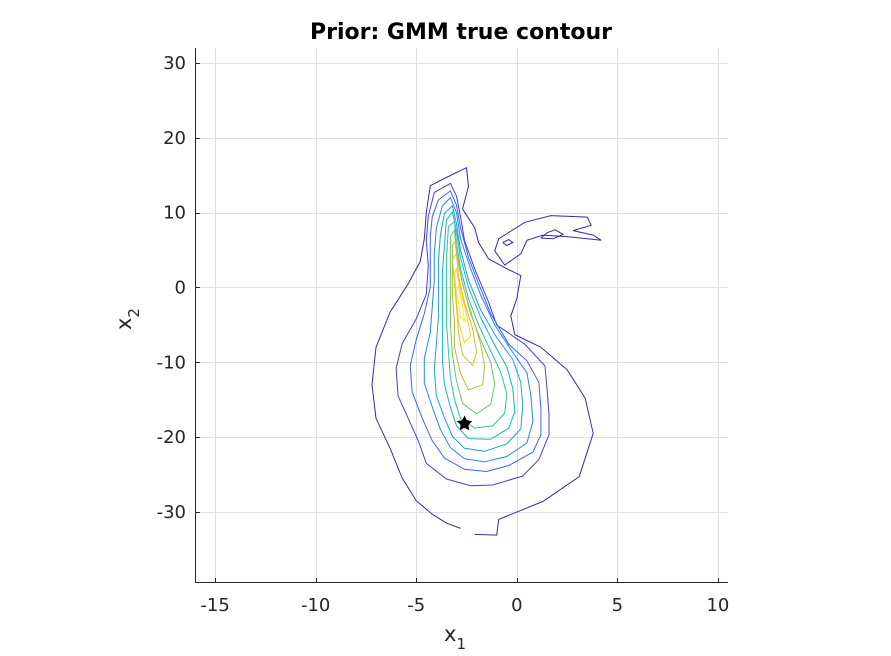  What do you see at coordinates (174, 63) in the screenshot?
I see `y-tick-label: 30` at bounding box center [174, 63].